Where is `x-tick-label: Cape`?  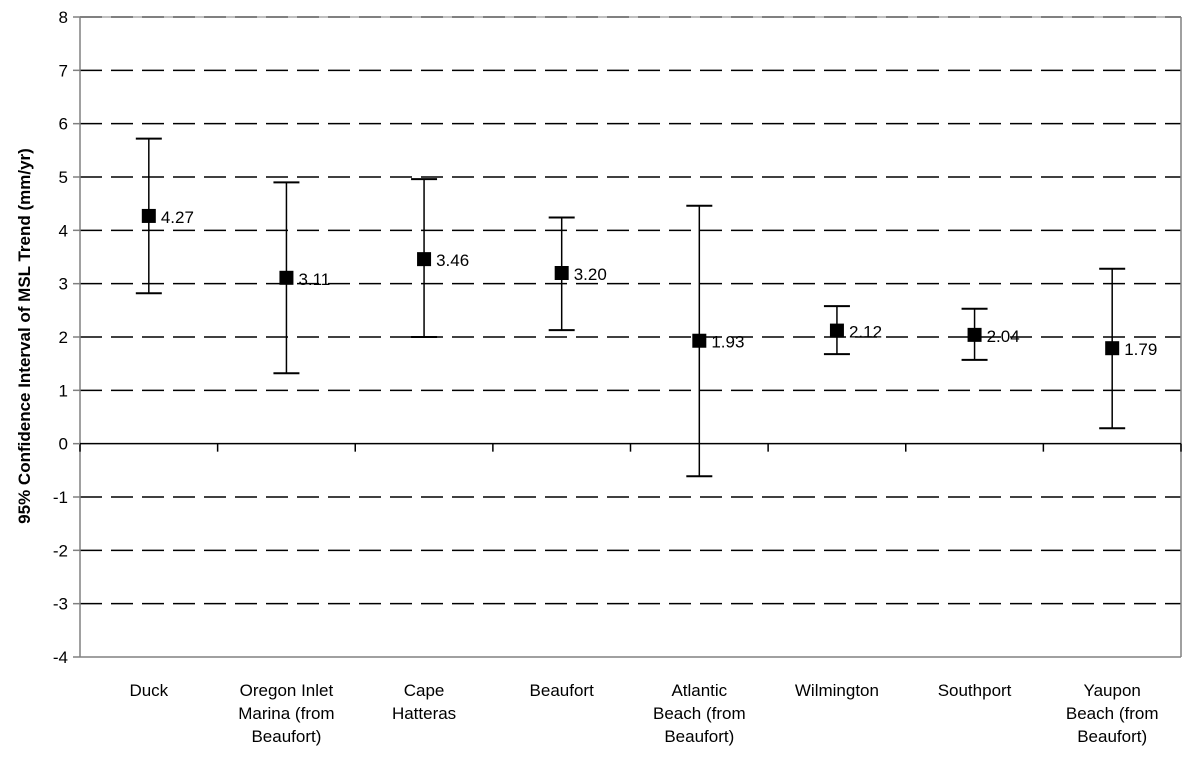
x-tick-label: Cape is located at coordinates (424, 690).